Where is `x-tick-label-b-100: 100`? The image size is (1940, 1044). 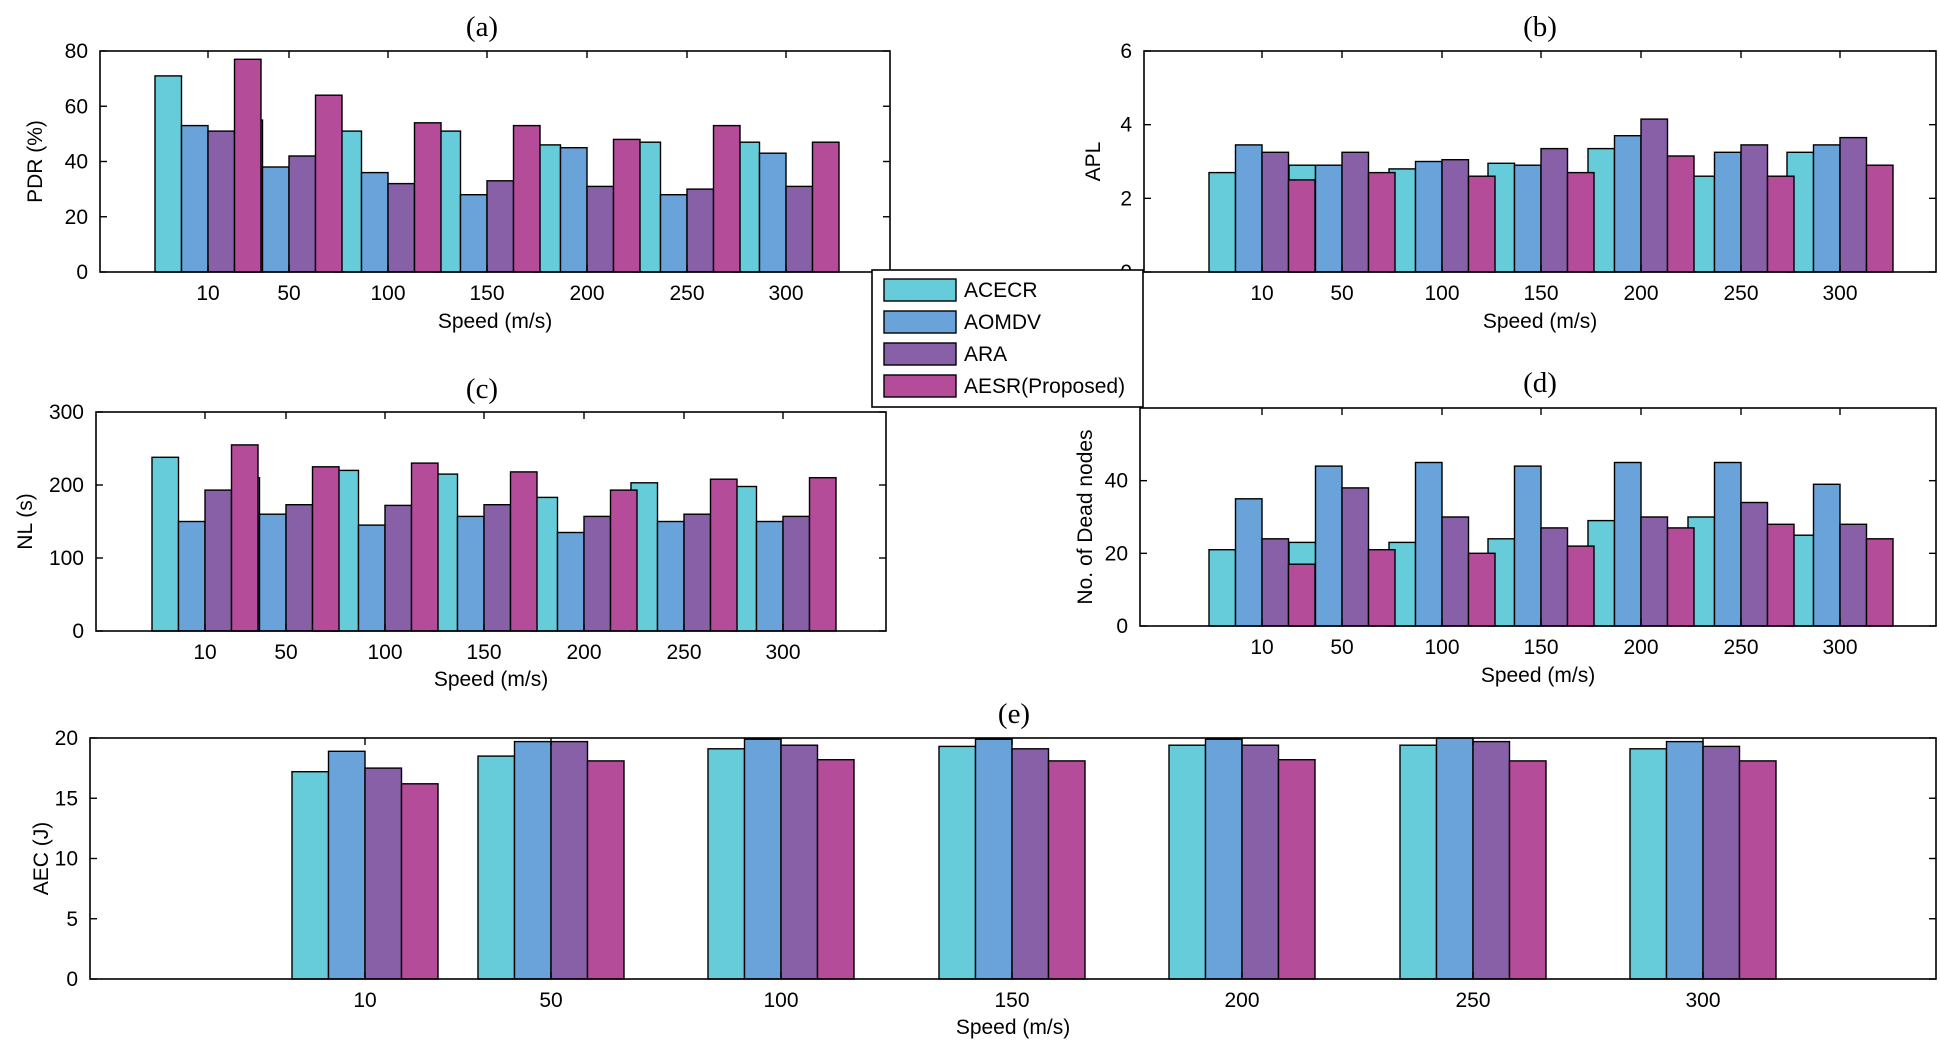
x-tick-label-b-100: 100 is located at coordinates (1441, 293).